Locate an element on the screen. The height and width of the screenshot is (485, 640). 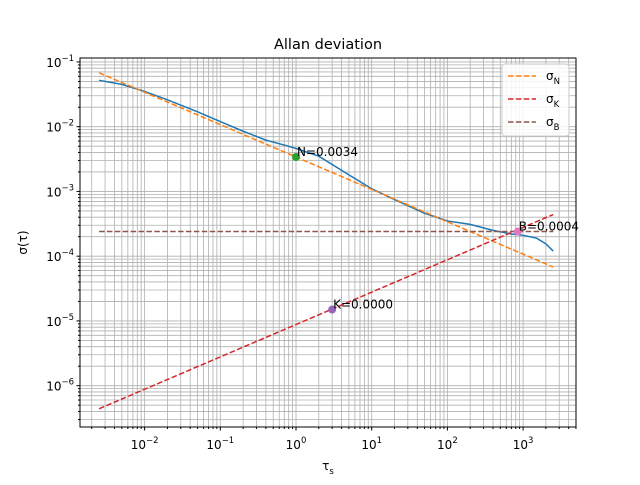
legend-label: σN is located at coordinates (553, 78).